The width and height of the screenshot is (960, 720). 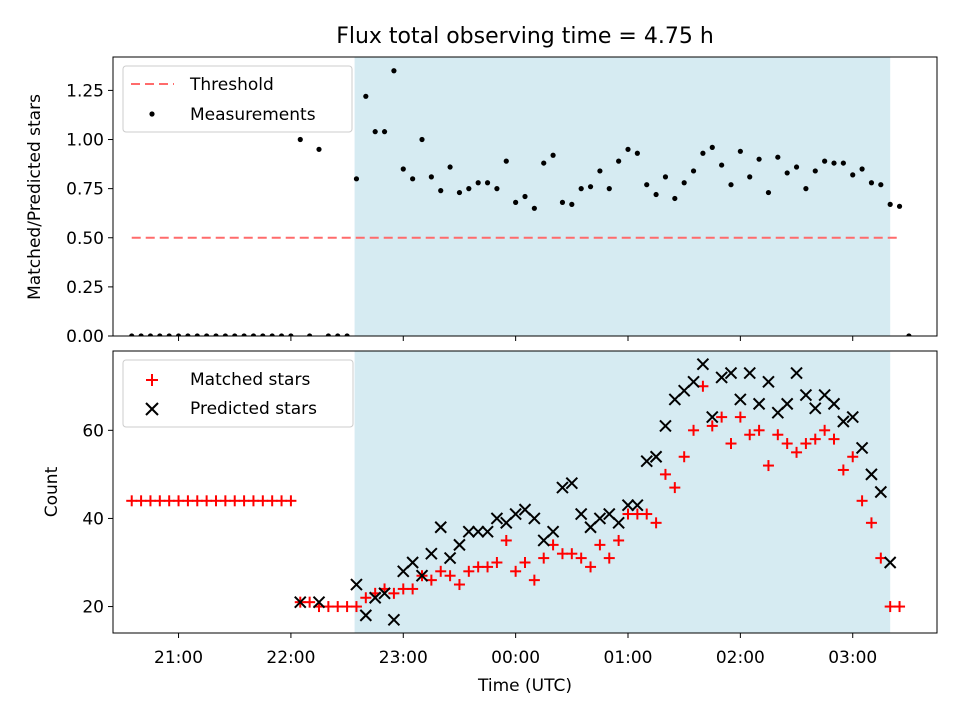 I want to click on bottom-y-tick-label: 20, so click(x=93, y=608).